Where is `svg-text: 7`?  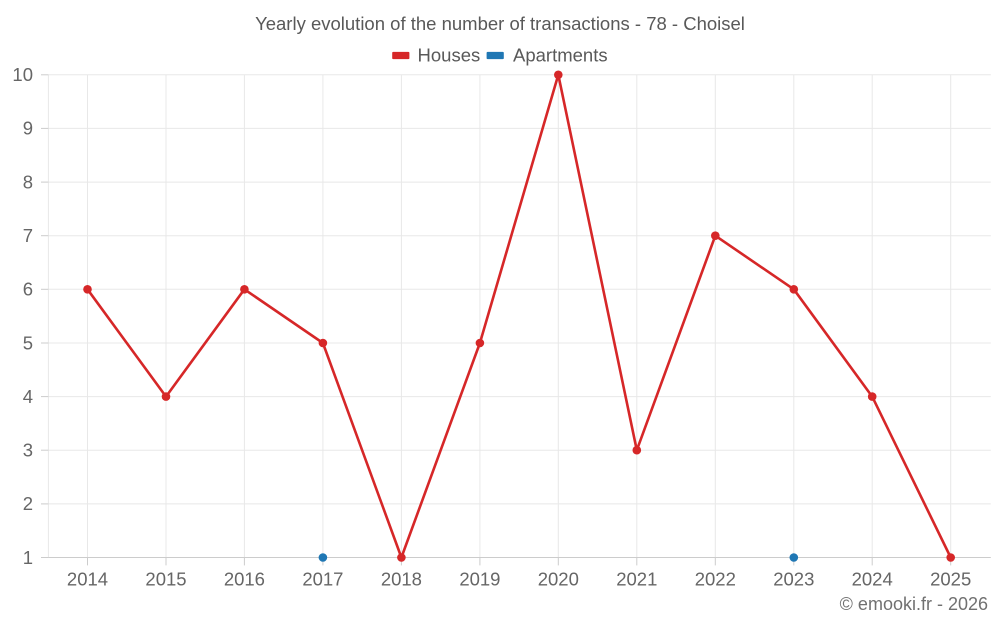
svg-text: 7 is located at coordinates (28, 235).